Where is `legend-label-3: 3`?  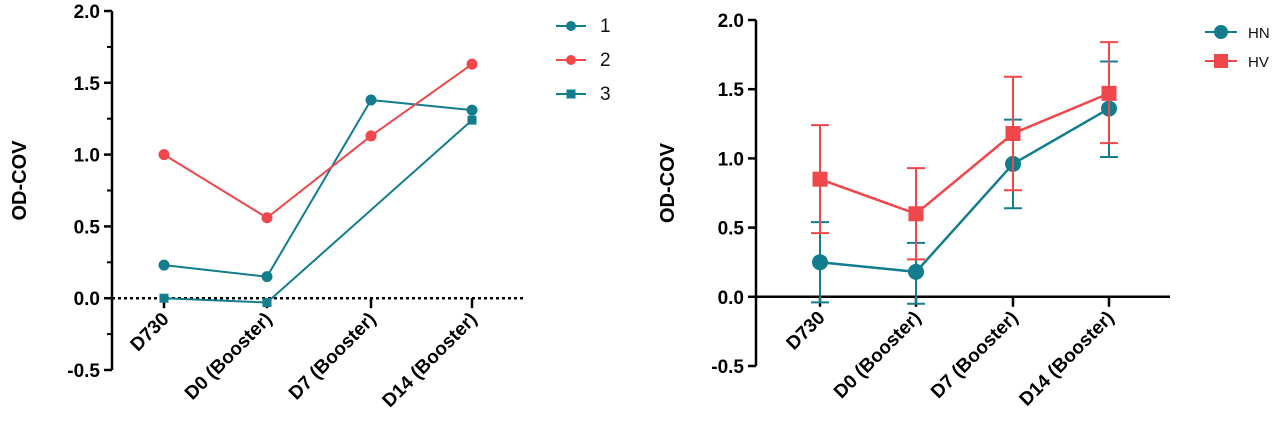 legend-label-3: 3 is located at coordinates (605, 94).